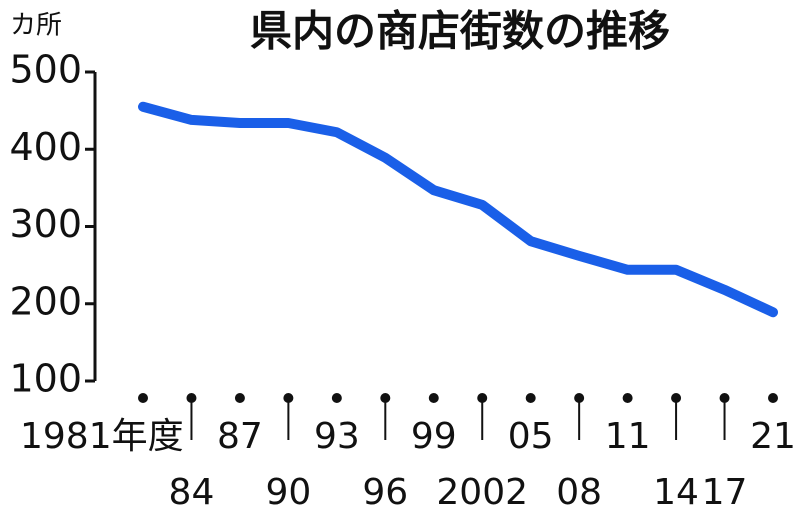 Image resolution: width=800 pixels, height=528 pixels. I want to click on y-tick-label: 100, so click(45, 379).